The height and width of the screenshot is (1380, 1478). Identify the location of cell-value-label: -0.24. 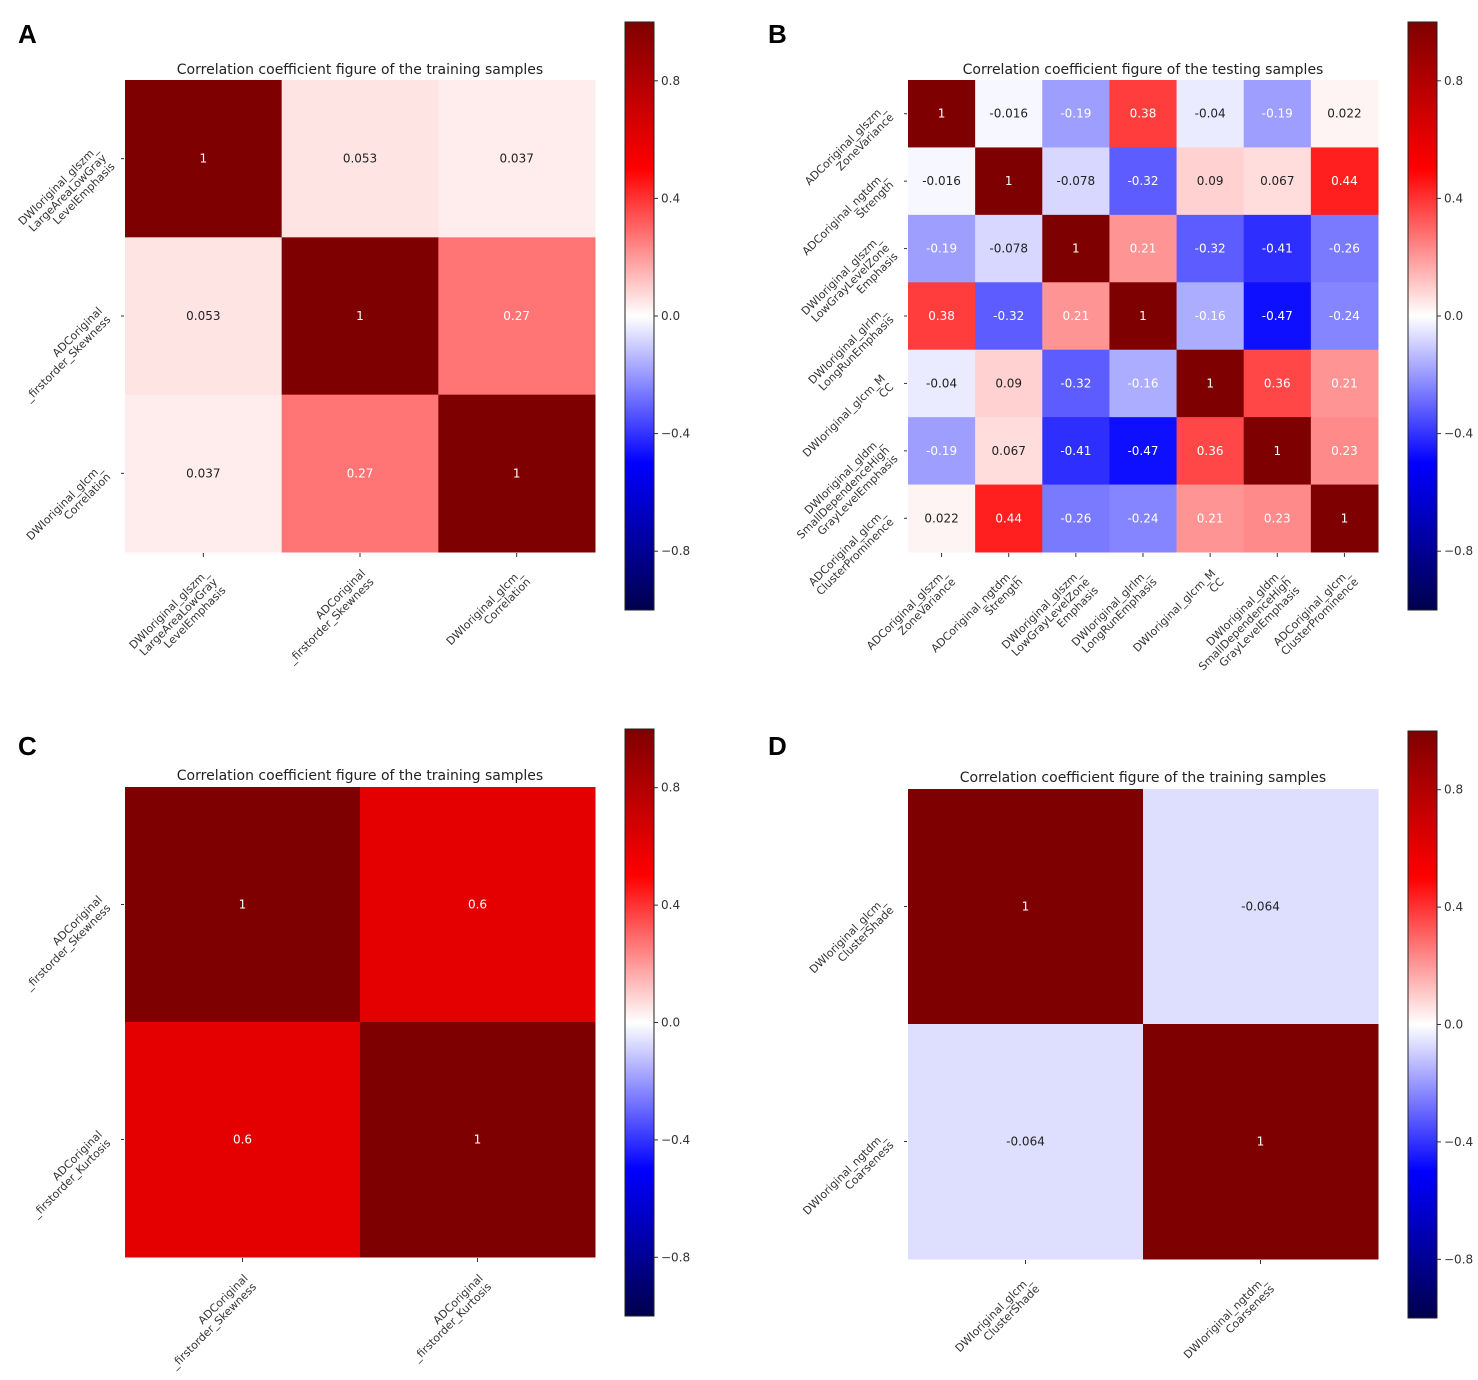
(1344, 316).